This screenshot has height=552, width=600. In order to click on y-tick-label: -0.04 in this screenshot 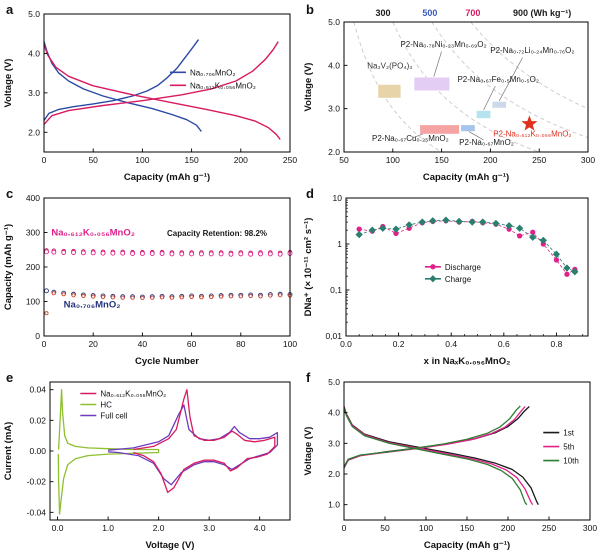, I will do `click(37, 512)`.